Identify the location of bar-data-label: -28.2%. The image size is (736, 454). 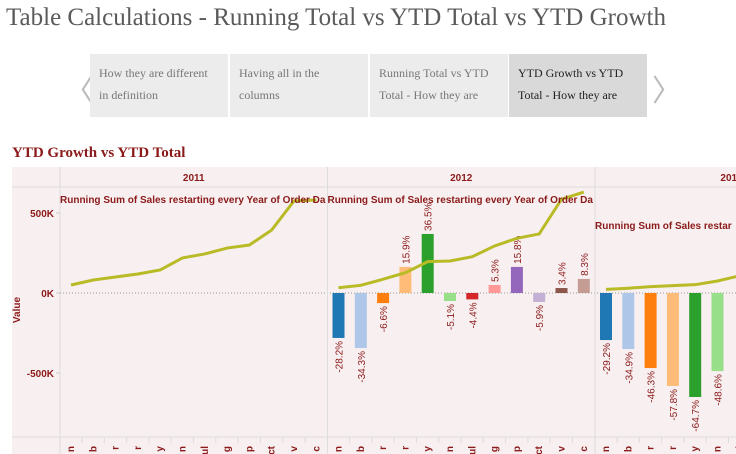
(340, 357).